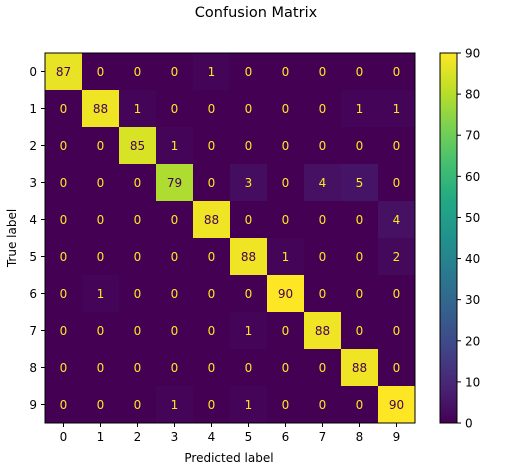 The height and width of the screenshot is (475, 508). What do you see at coordinates (472, 218) in the screenshot?
I see `colorbar-tick-label: 50` at bounding box center [472, 218].